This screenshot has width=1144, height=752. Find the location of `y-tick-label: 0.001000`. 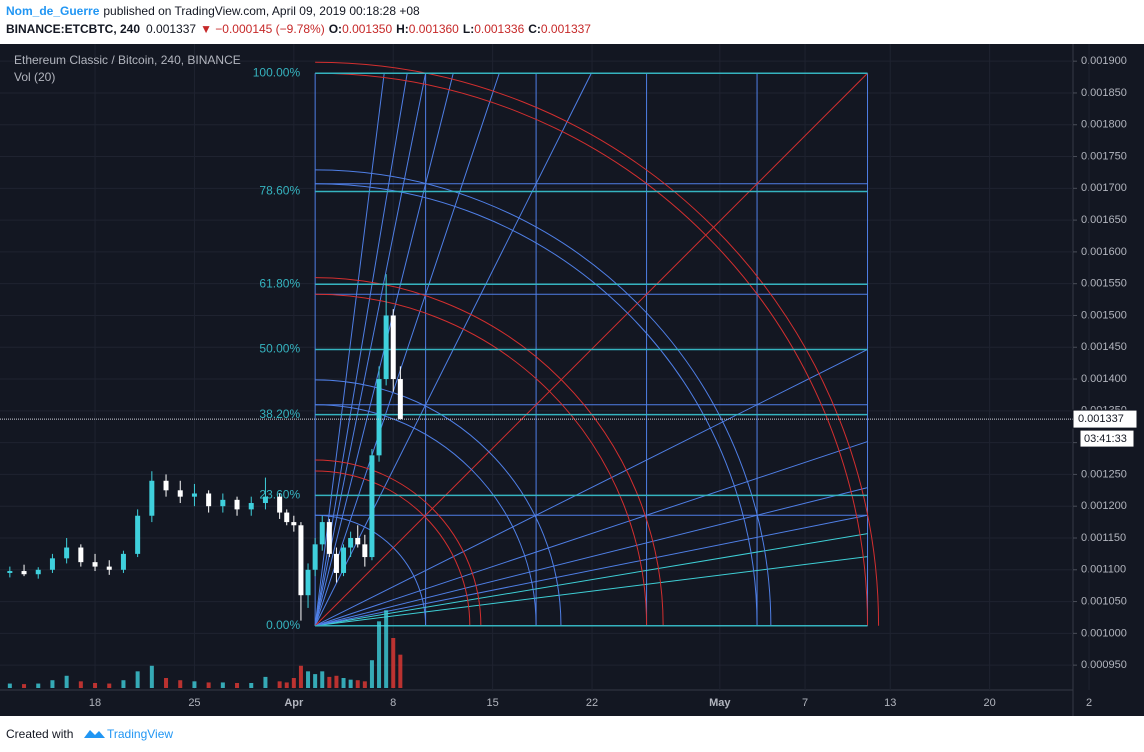

y-tick-label: 0.001000 is located at coordinates (1104, 633).